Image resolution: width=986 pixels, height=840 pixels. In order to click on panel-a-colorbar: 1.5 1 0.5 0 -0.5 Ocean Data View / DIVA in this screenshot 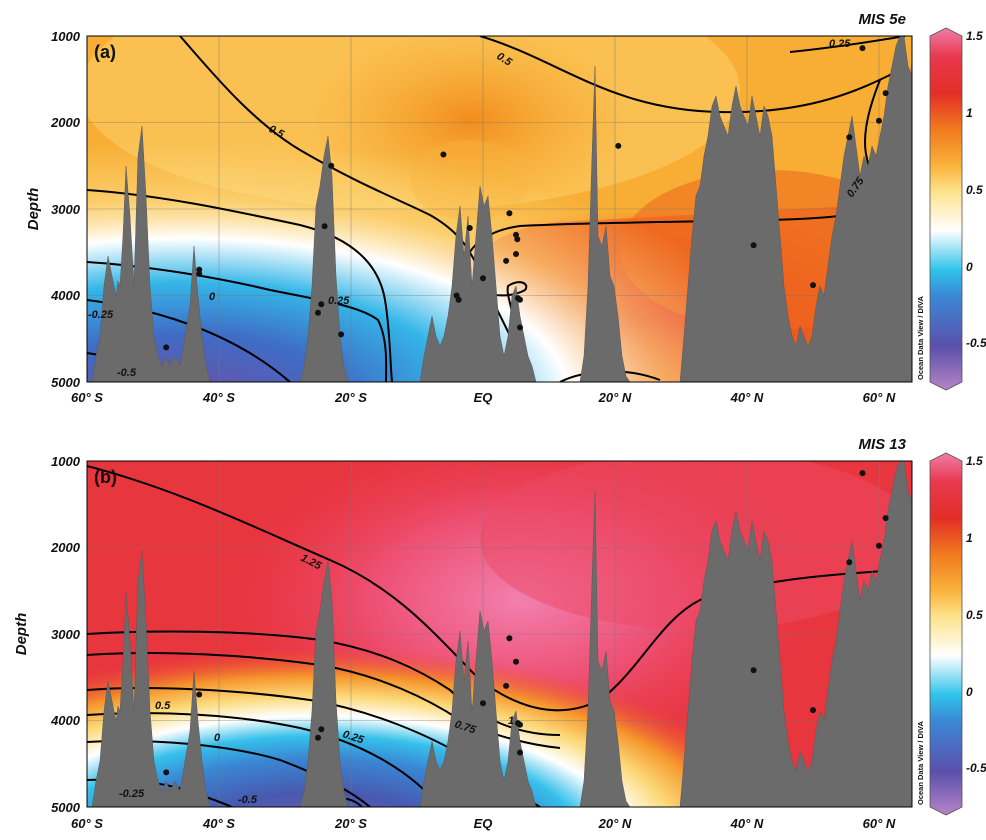, I will do `click(951, 209)`.